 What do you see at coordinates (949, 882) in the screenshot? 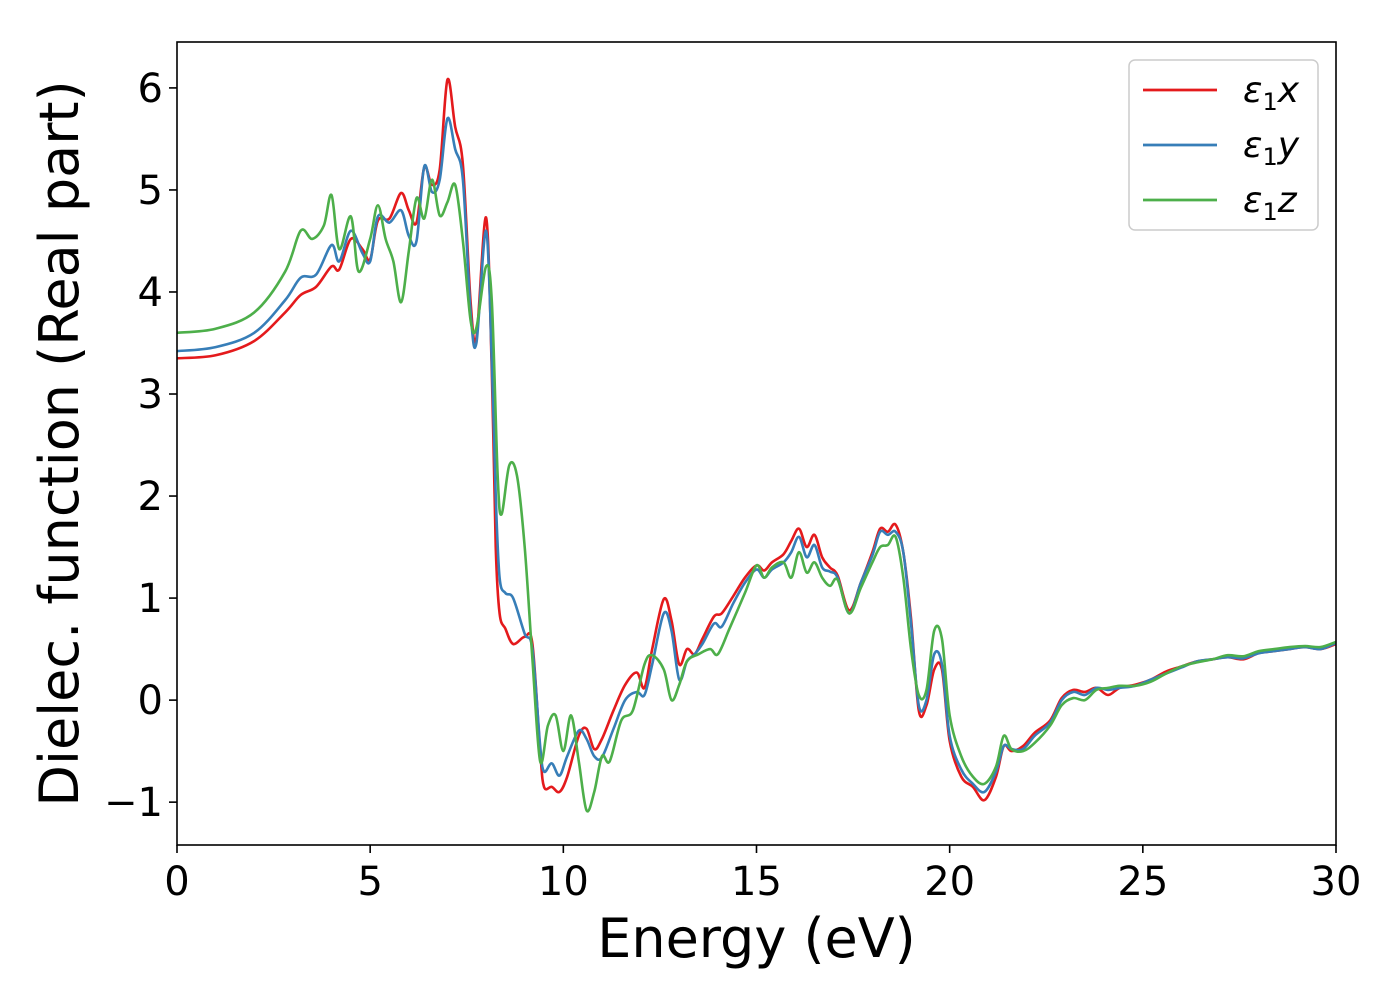
I see `x-tick-label: 20` at bounding box center [949, 882].